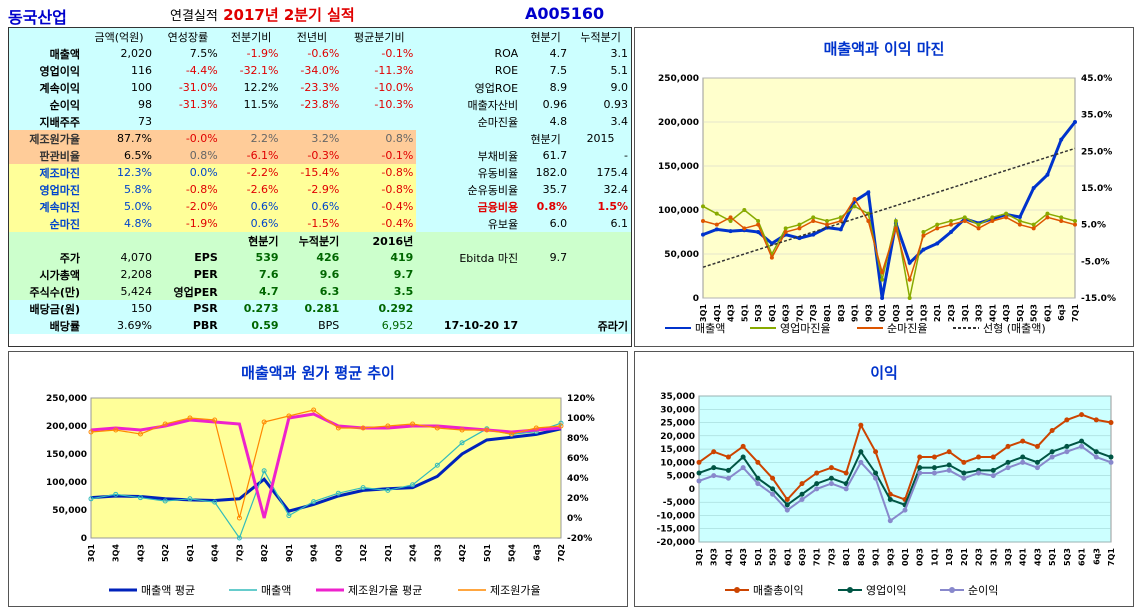  Describe the element at coordinates (261, 308) in the screenshot. I see `table-cell: 0.273` at that location.